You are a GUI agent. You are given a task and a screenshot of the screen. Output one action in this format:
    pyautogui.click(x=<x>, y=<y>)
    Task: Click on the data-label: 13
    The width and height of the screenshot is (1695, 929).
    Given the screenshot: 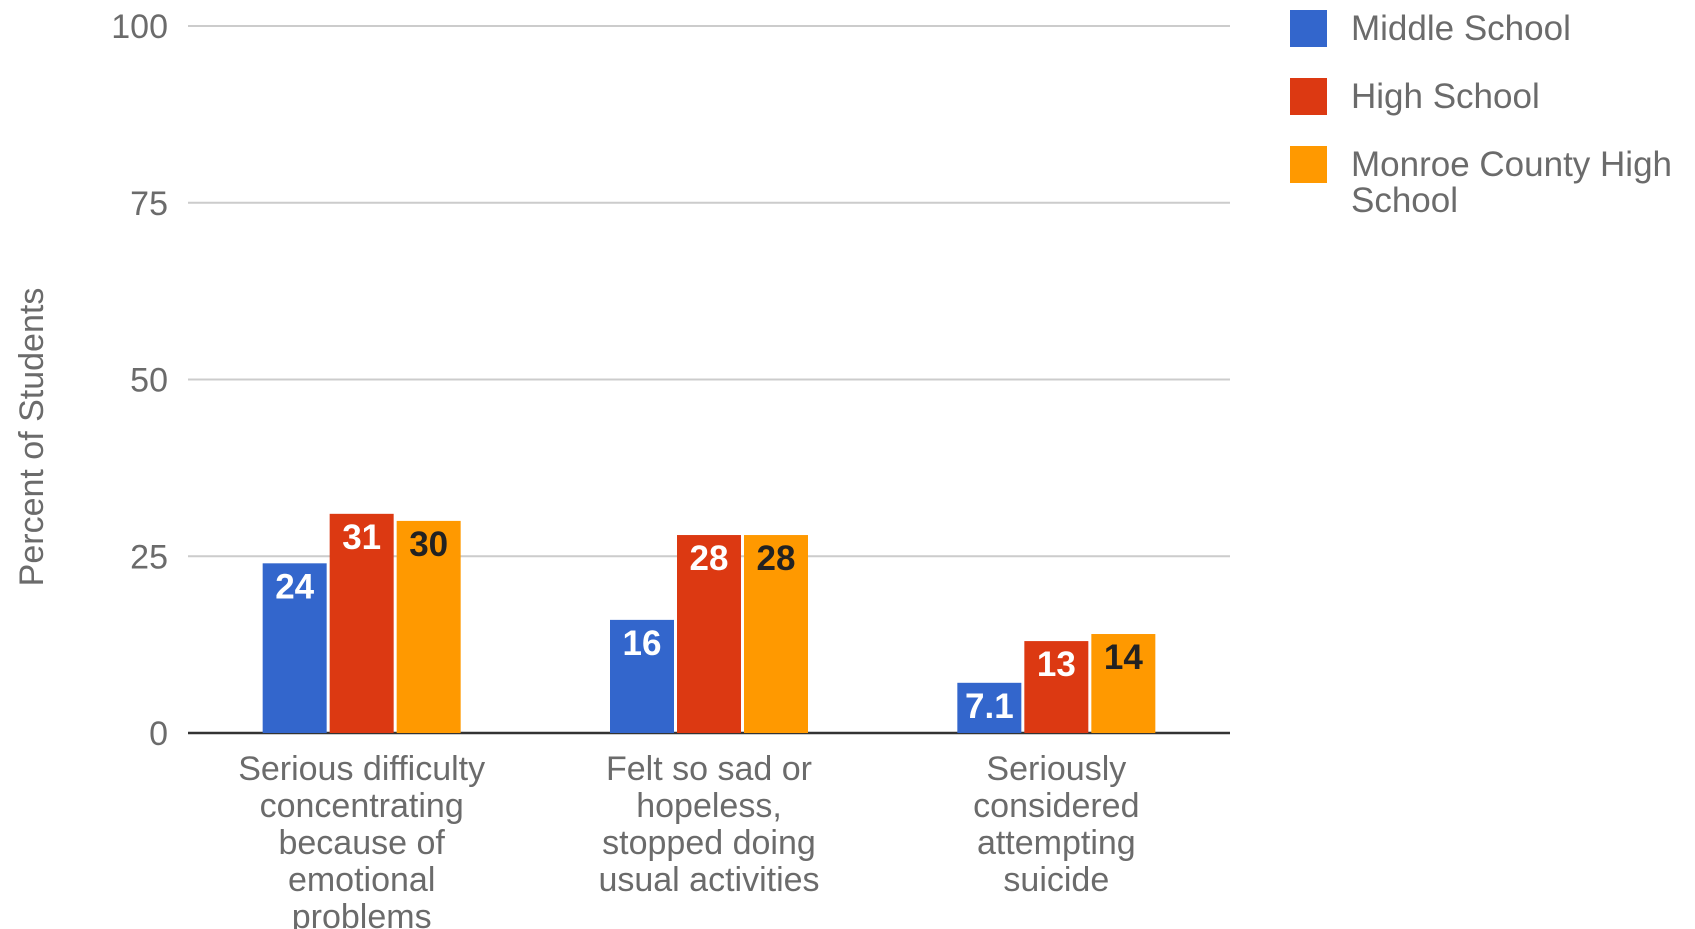 What is the action you would take?
    pyautogui.click(x=1056, y=664)
    